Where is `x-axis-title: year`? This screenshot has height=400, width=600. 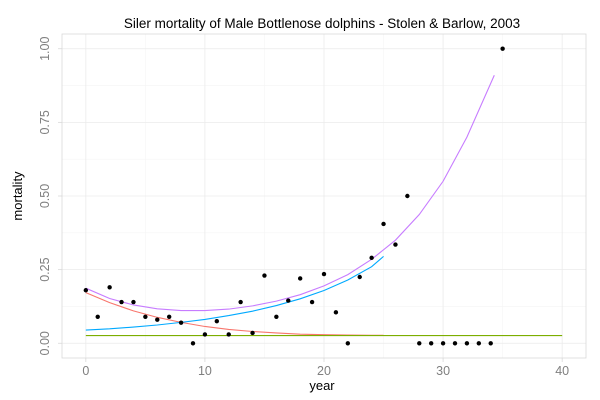 x-axis-title: year is located at coordinates (322, 385).